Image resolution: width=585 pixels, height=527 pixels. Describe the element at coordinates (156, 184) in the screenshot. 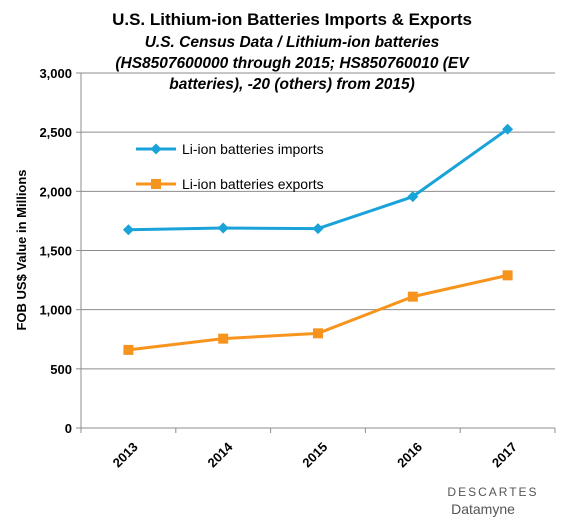

I see `legend-marker-square` at that location.